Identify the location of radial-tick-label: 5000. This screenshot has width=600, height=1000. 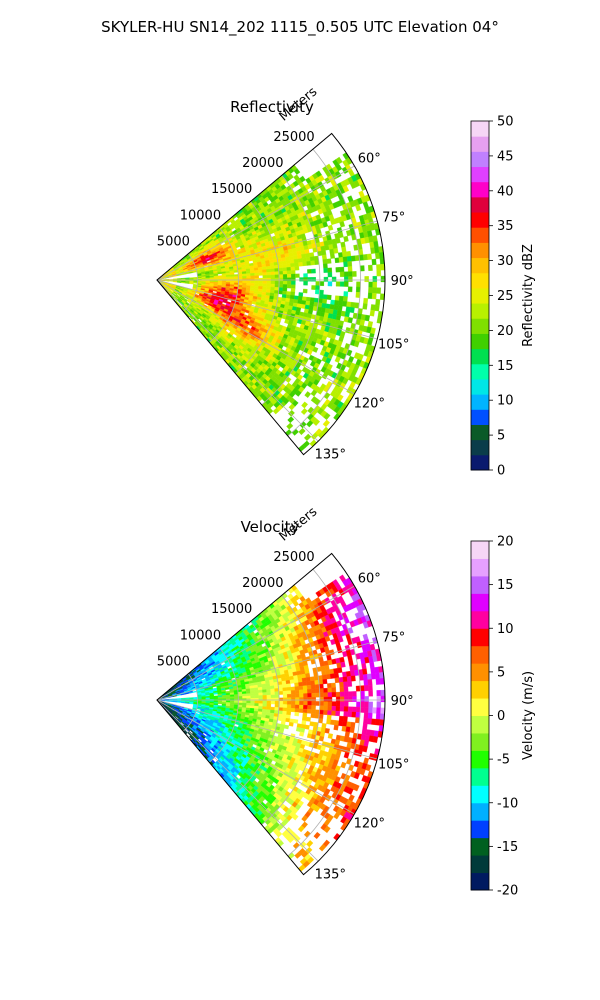
(173, 242).